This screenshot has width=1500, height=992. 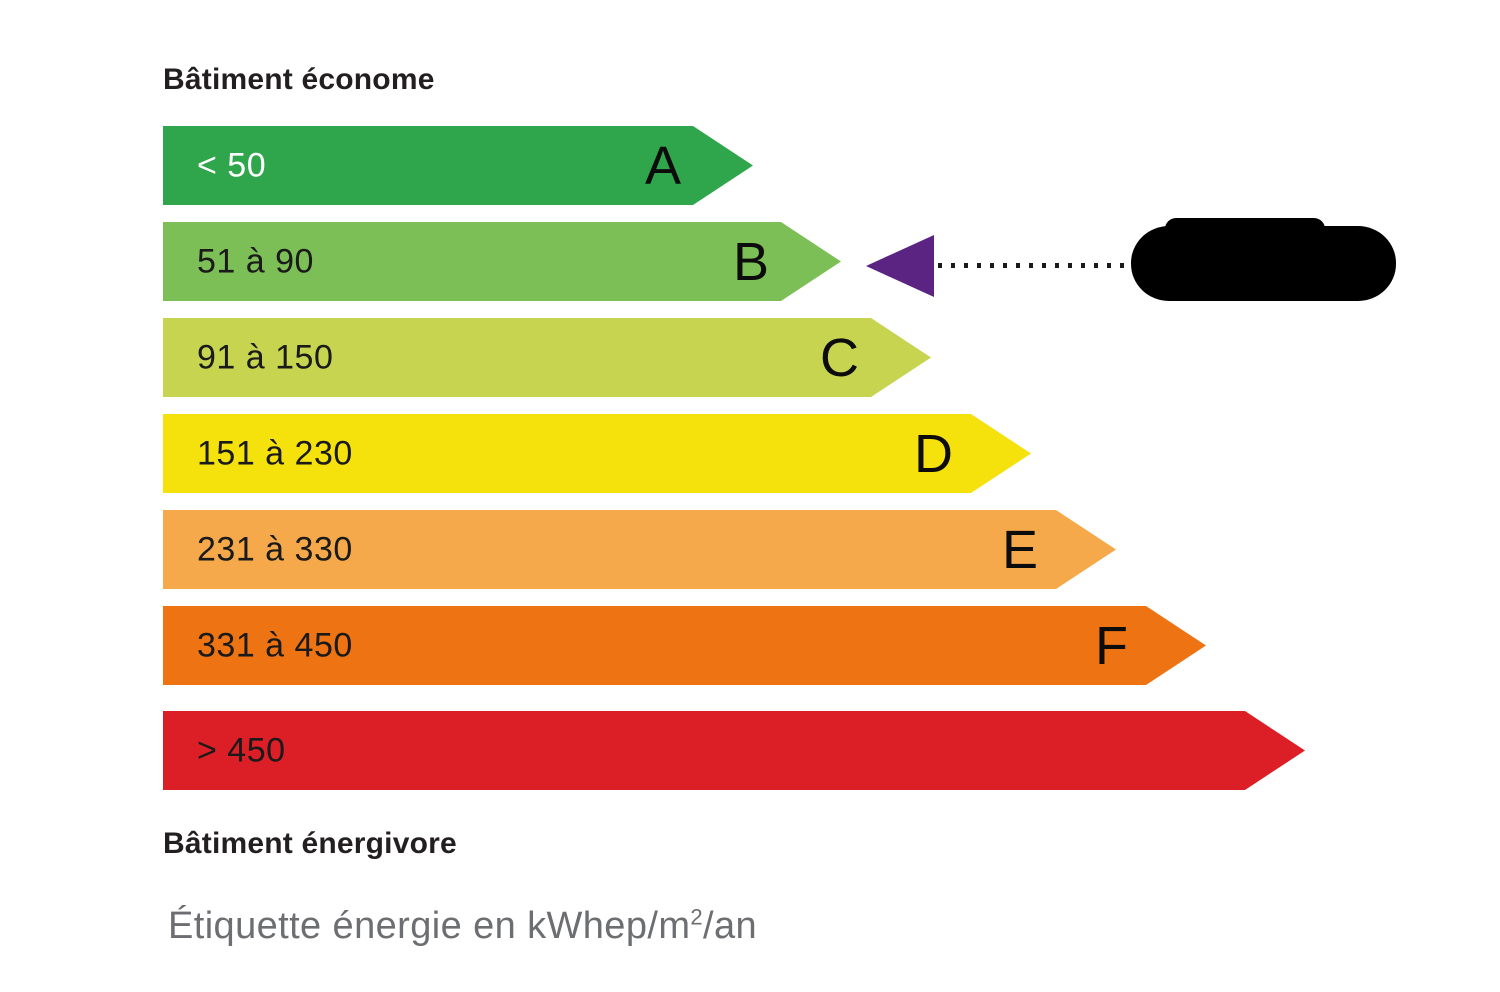 I want to click on bottom-caption: Bâtiment énergivore, so click(x=310, y=843).